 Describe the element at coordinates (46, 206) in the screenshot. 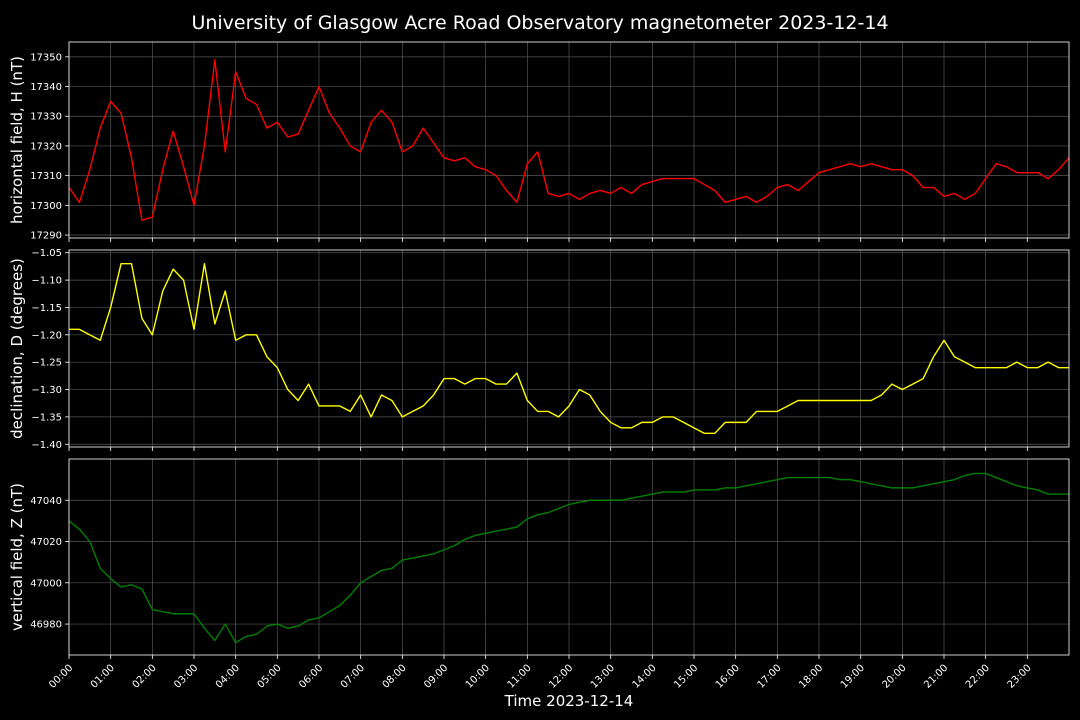

I see `y-tick-label: 17300` at that location.